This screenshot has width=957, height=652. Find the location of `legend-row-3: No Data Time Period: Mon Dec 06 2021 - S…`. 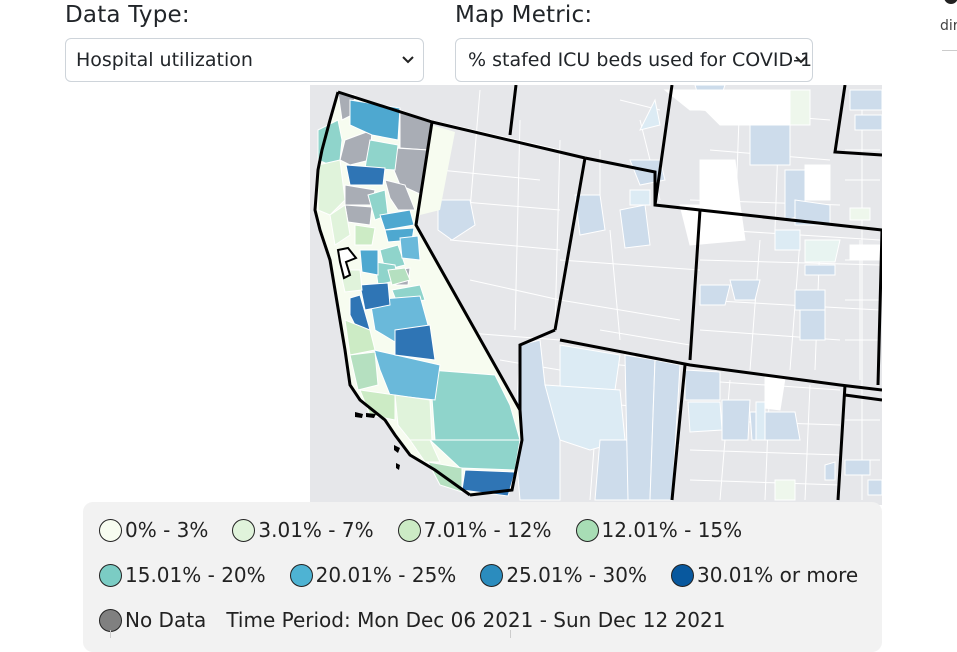

legend-row-3: No Data Time Period: Mon Dec 06 2021 - S… is located at coordinates (412, 620).